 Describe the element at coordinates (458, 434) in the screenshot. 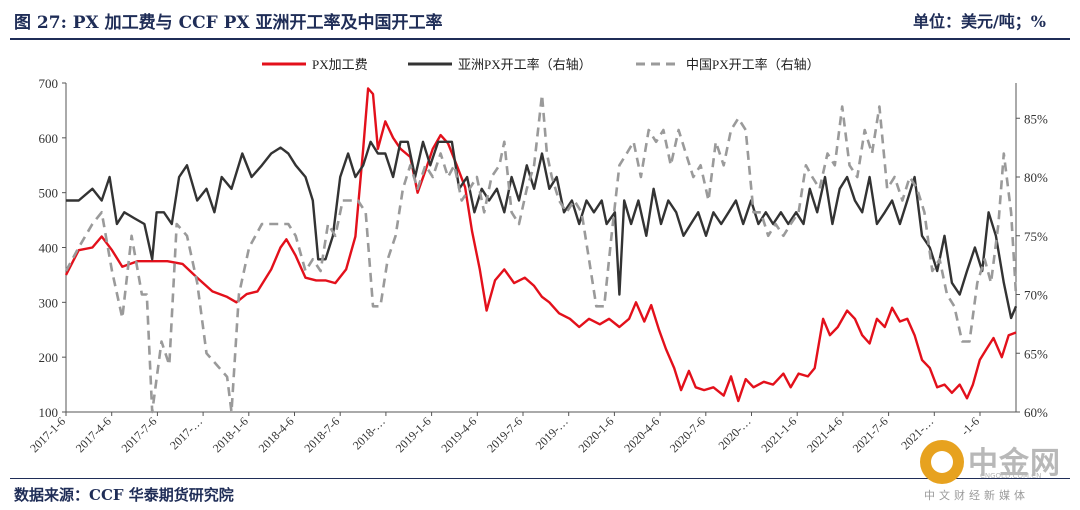

I see `x-tick-label: 2019-4-6` at that location.